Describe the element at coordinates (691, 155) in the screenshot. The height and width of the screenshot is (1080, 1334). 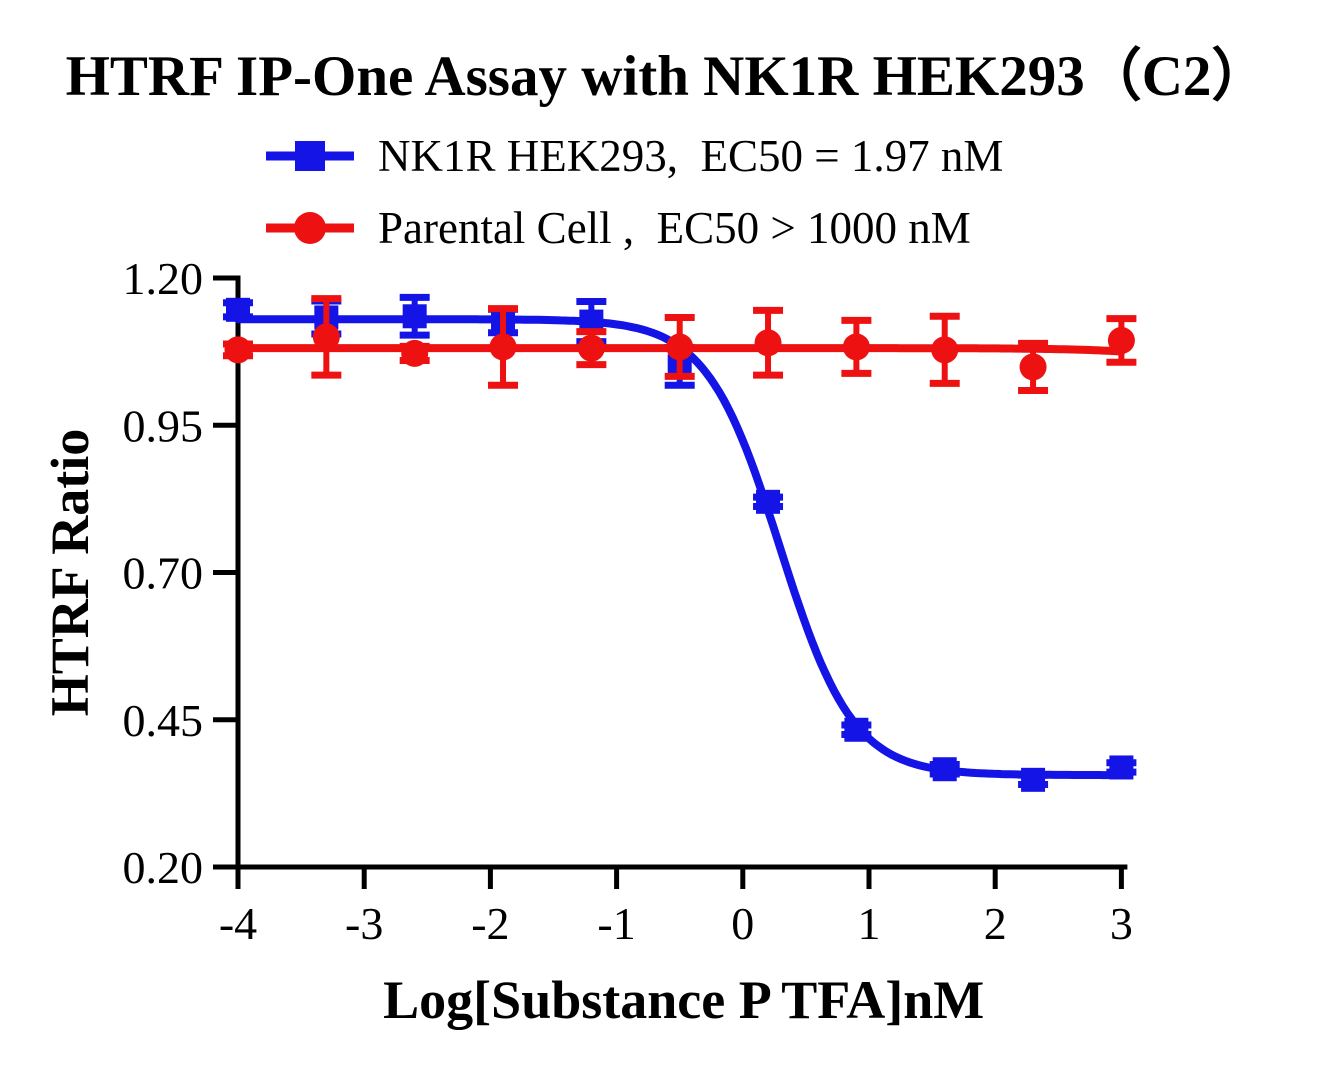
I see `legend-label-nk1r: NK1R HEK293, EC50 = 1.97 nM` at that location.